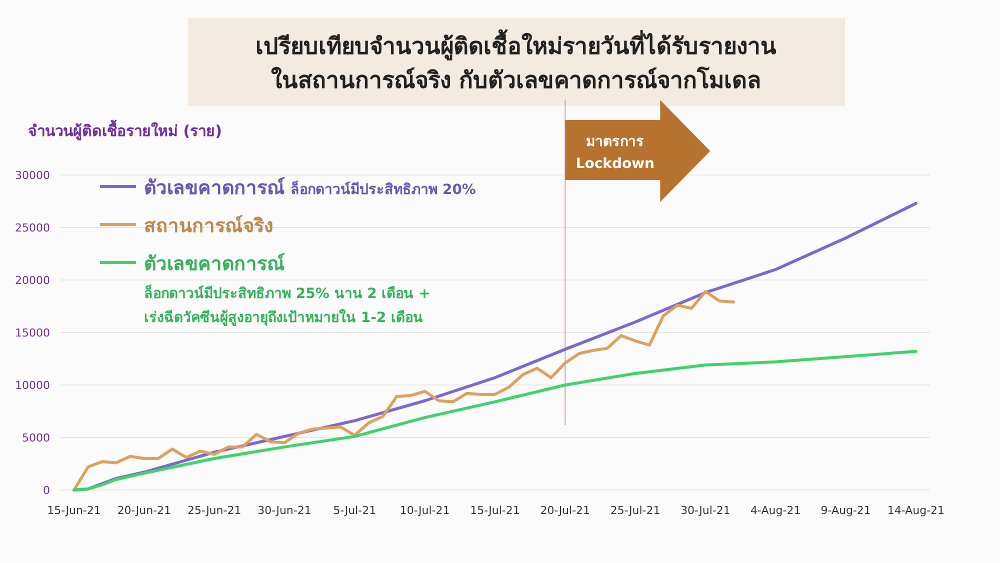 The width and height of the screenshot is (1000, 563). What do you see at coordinates (354, 510) in the screenshot?
I see `x-tick-label: 5-Jul-21` at bounding box center [354, 510].